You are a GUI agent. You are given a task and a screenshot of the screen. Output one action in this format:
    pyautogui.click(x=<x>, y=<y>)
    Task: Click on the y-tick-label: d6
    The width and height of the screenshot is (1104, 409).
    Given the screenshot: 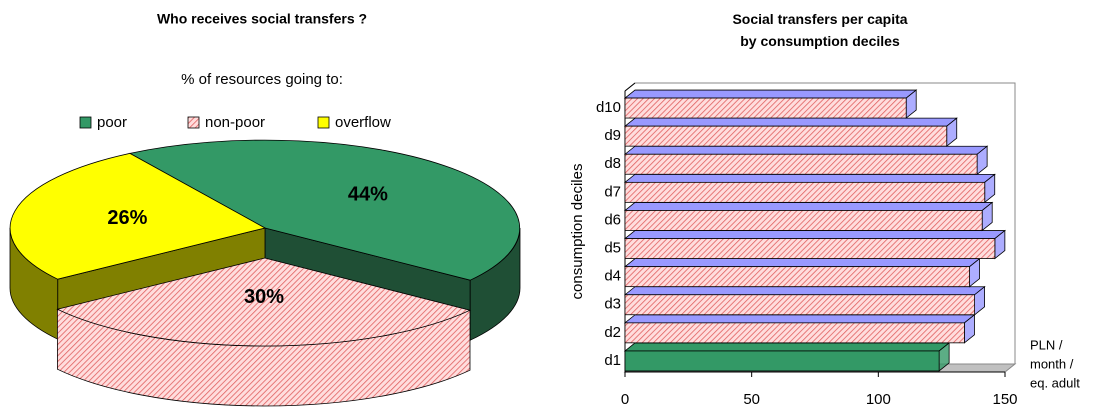 What is the action you would take?
    pyautogui.click(x=612, y=219)
    